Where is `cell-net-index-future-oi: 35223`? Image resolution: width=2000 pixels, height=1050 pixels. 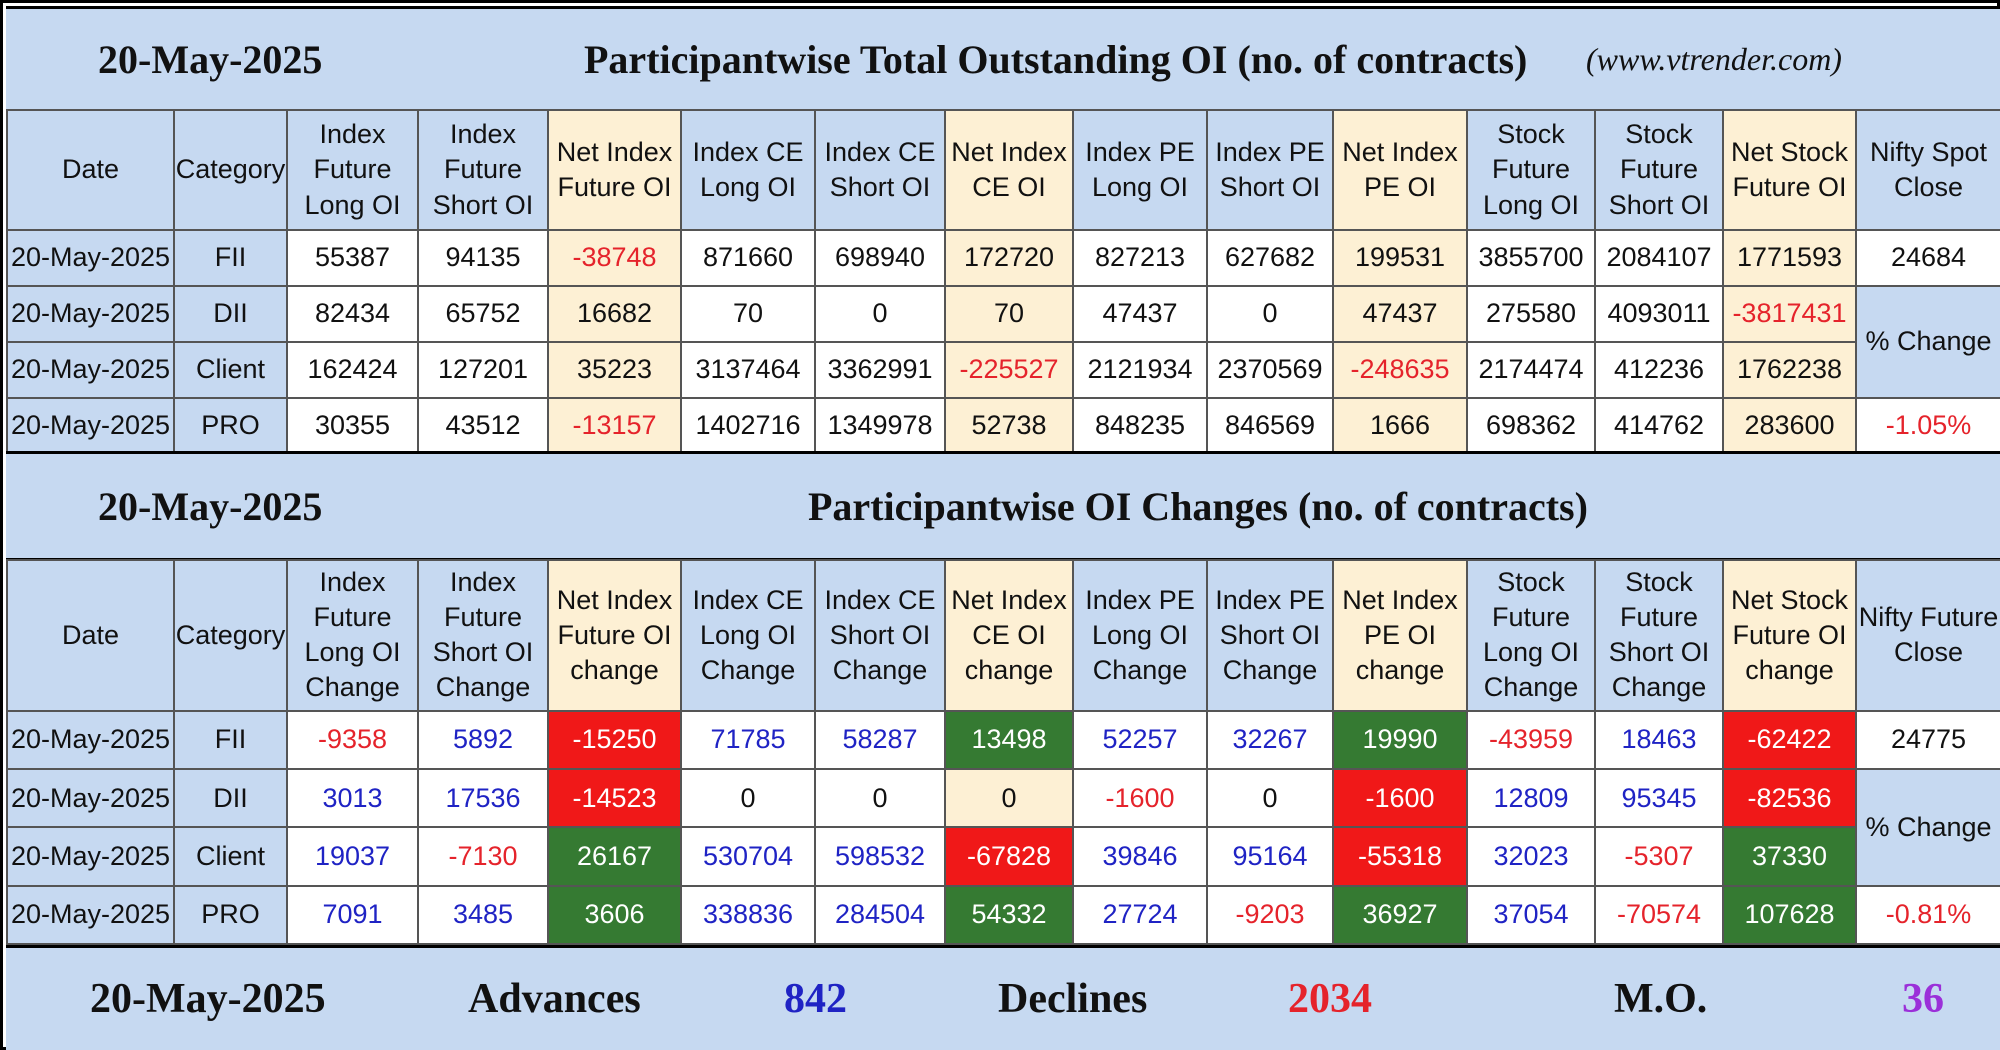
cell-net-index-future-oi: 35223 is located at coordinates (614, 370).